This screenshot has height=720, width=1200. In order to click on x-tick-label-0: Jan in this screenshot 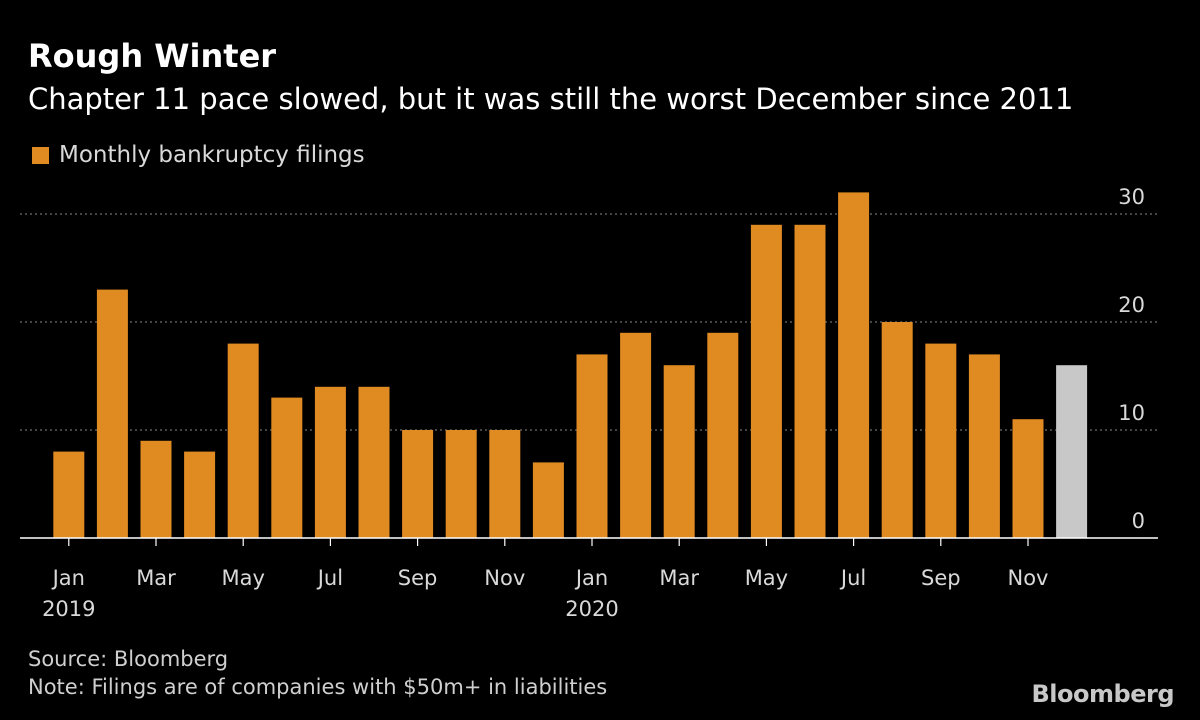, I will do `click(68, 578)`.